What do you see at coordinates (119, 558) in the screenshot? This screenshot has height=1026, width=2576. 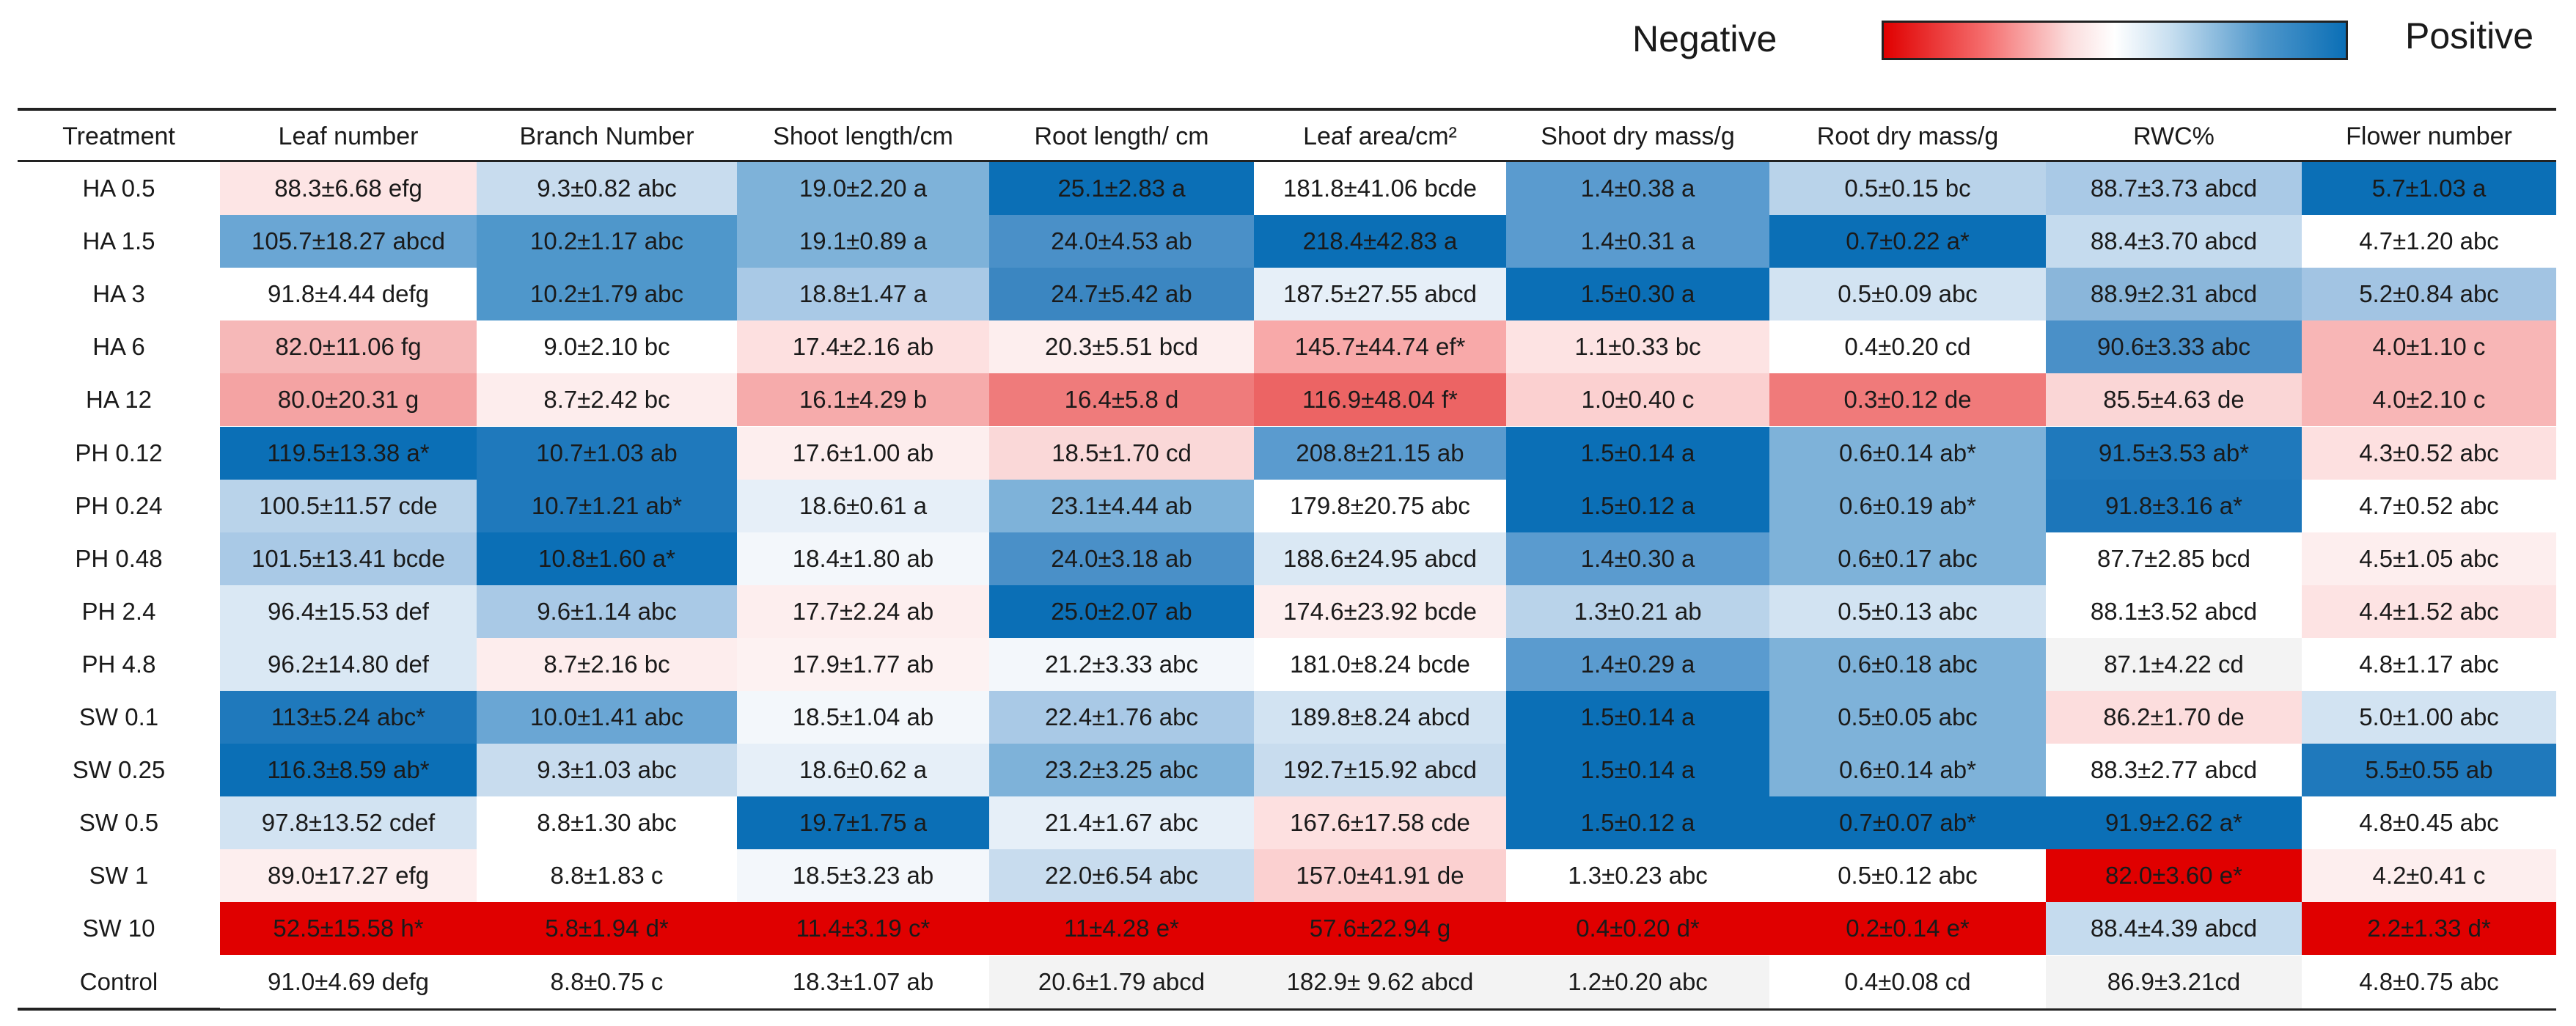 I see `treatment-label: PH 0.48` at bounding box center [119, 558].